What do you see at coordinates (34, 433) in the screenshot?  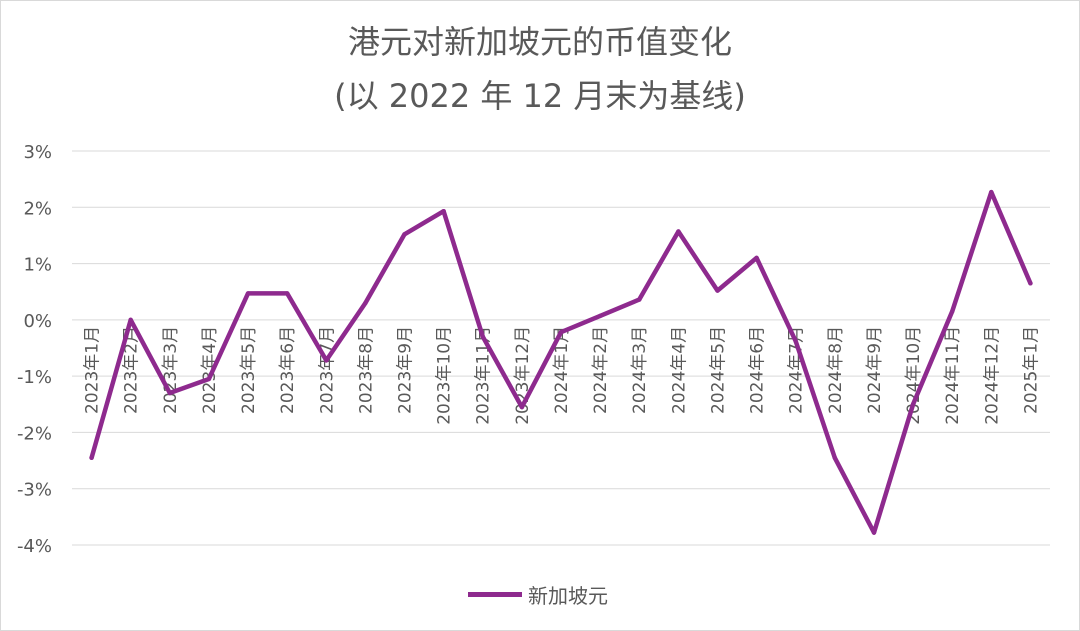 I see `y-tick-label: -2%` at bounding box center [34, 433].